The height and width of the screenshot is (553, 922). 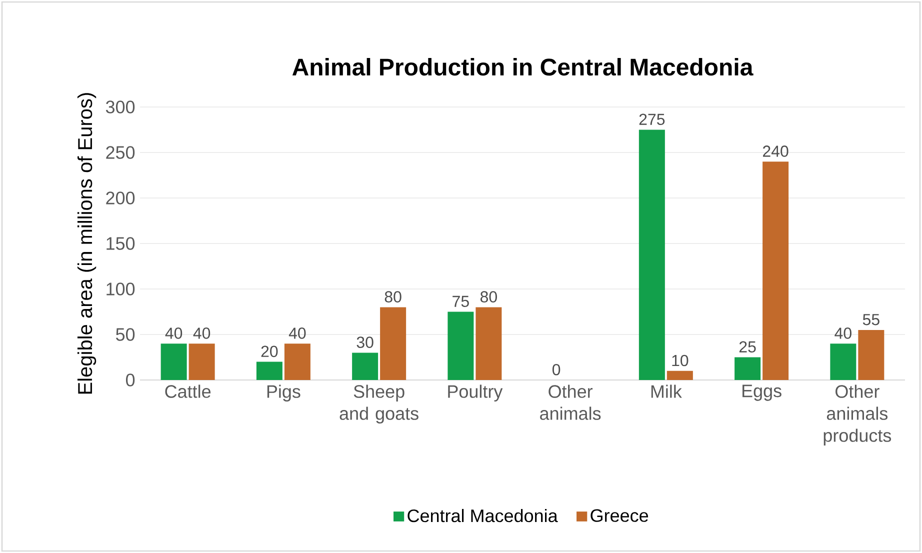 I want to click on y-axis-title: Elegible area (in millions of Euros), so click(x=86, y=243).